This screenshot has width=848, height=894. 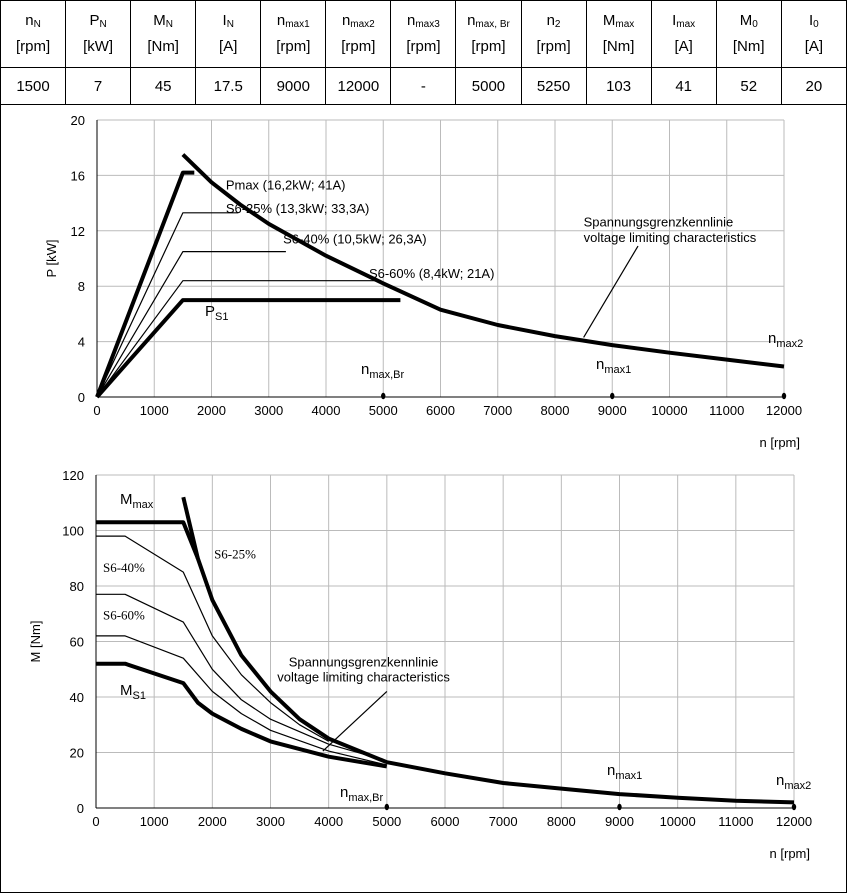 I want to click on header-symbol-sub: max2, so click(x=362, y=24).